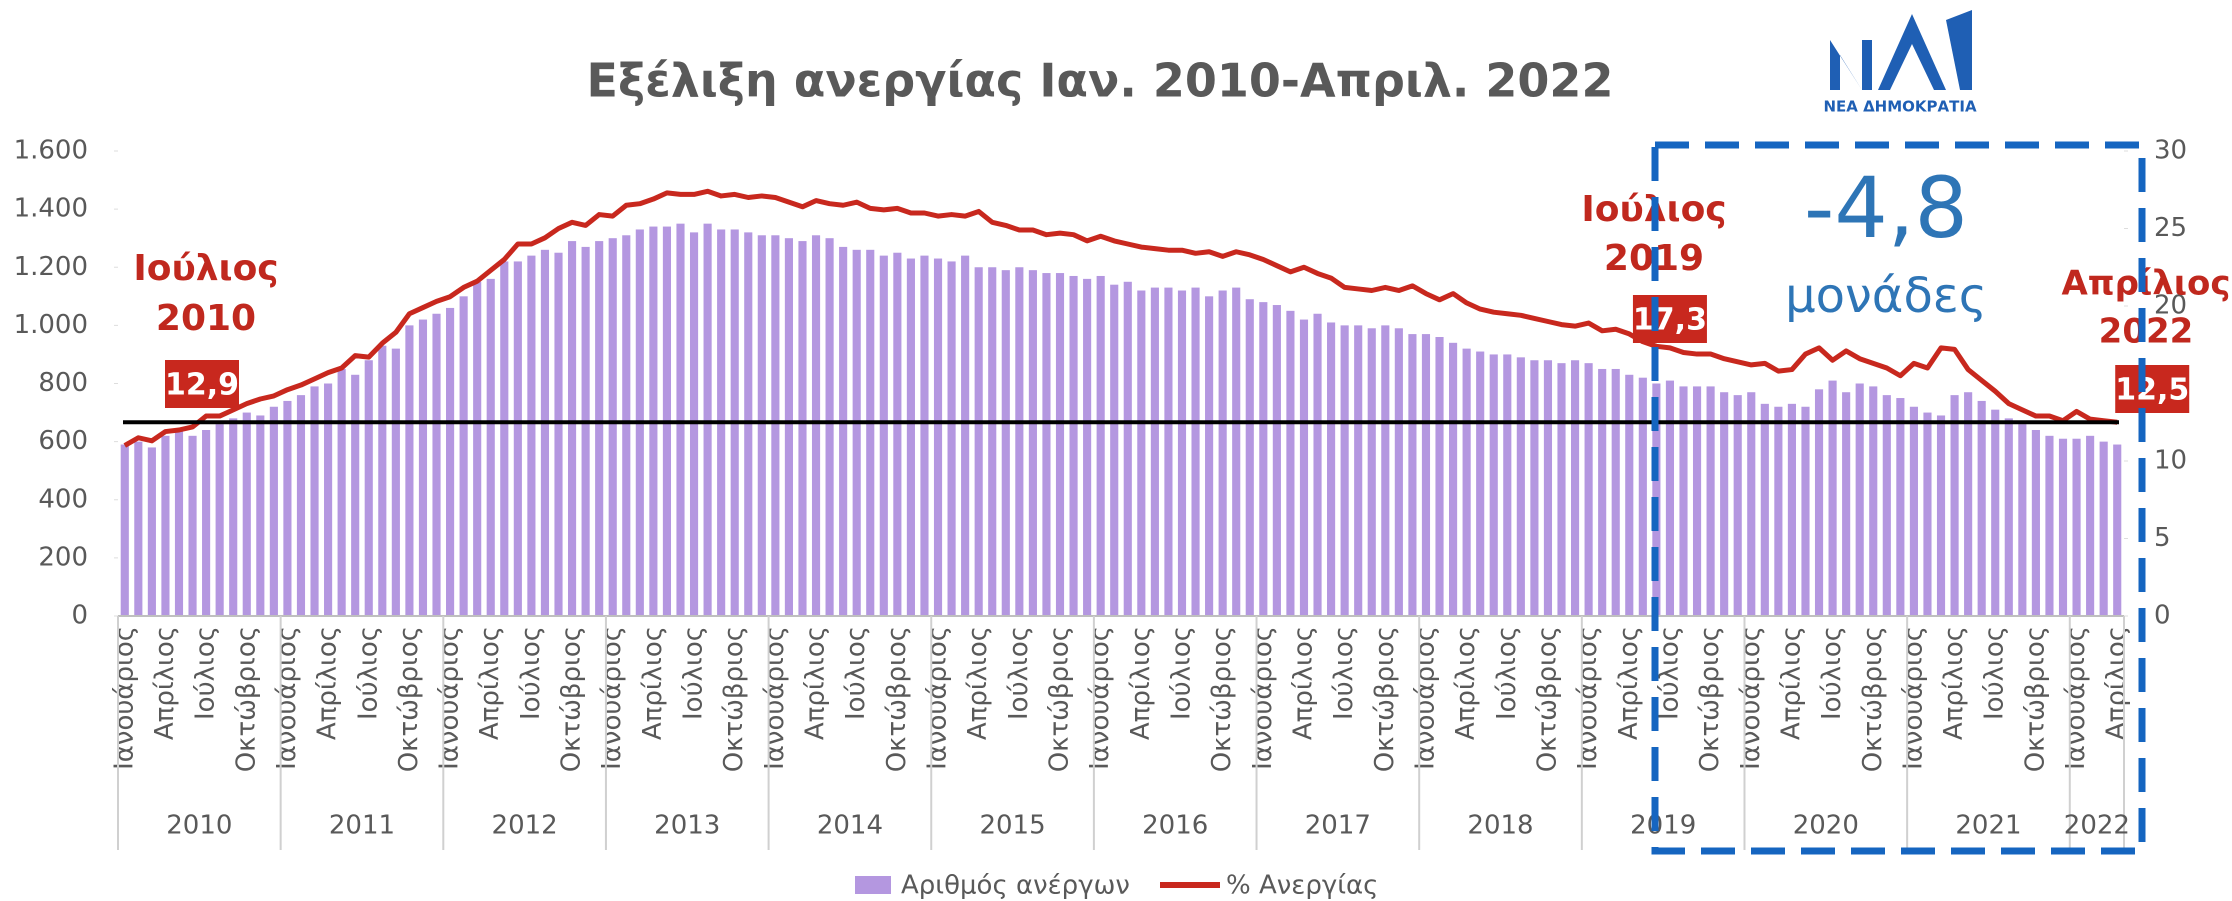  I want to click on y2-tick-label: 25, so click(2170, 228).